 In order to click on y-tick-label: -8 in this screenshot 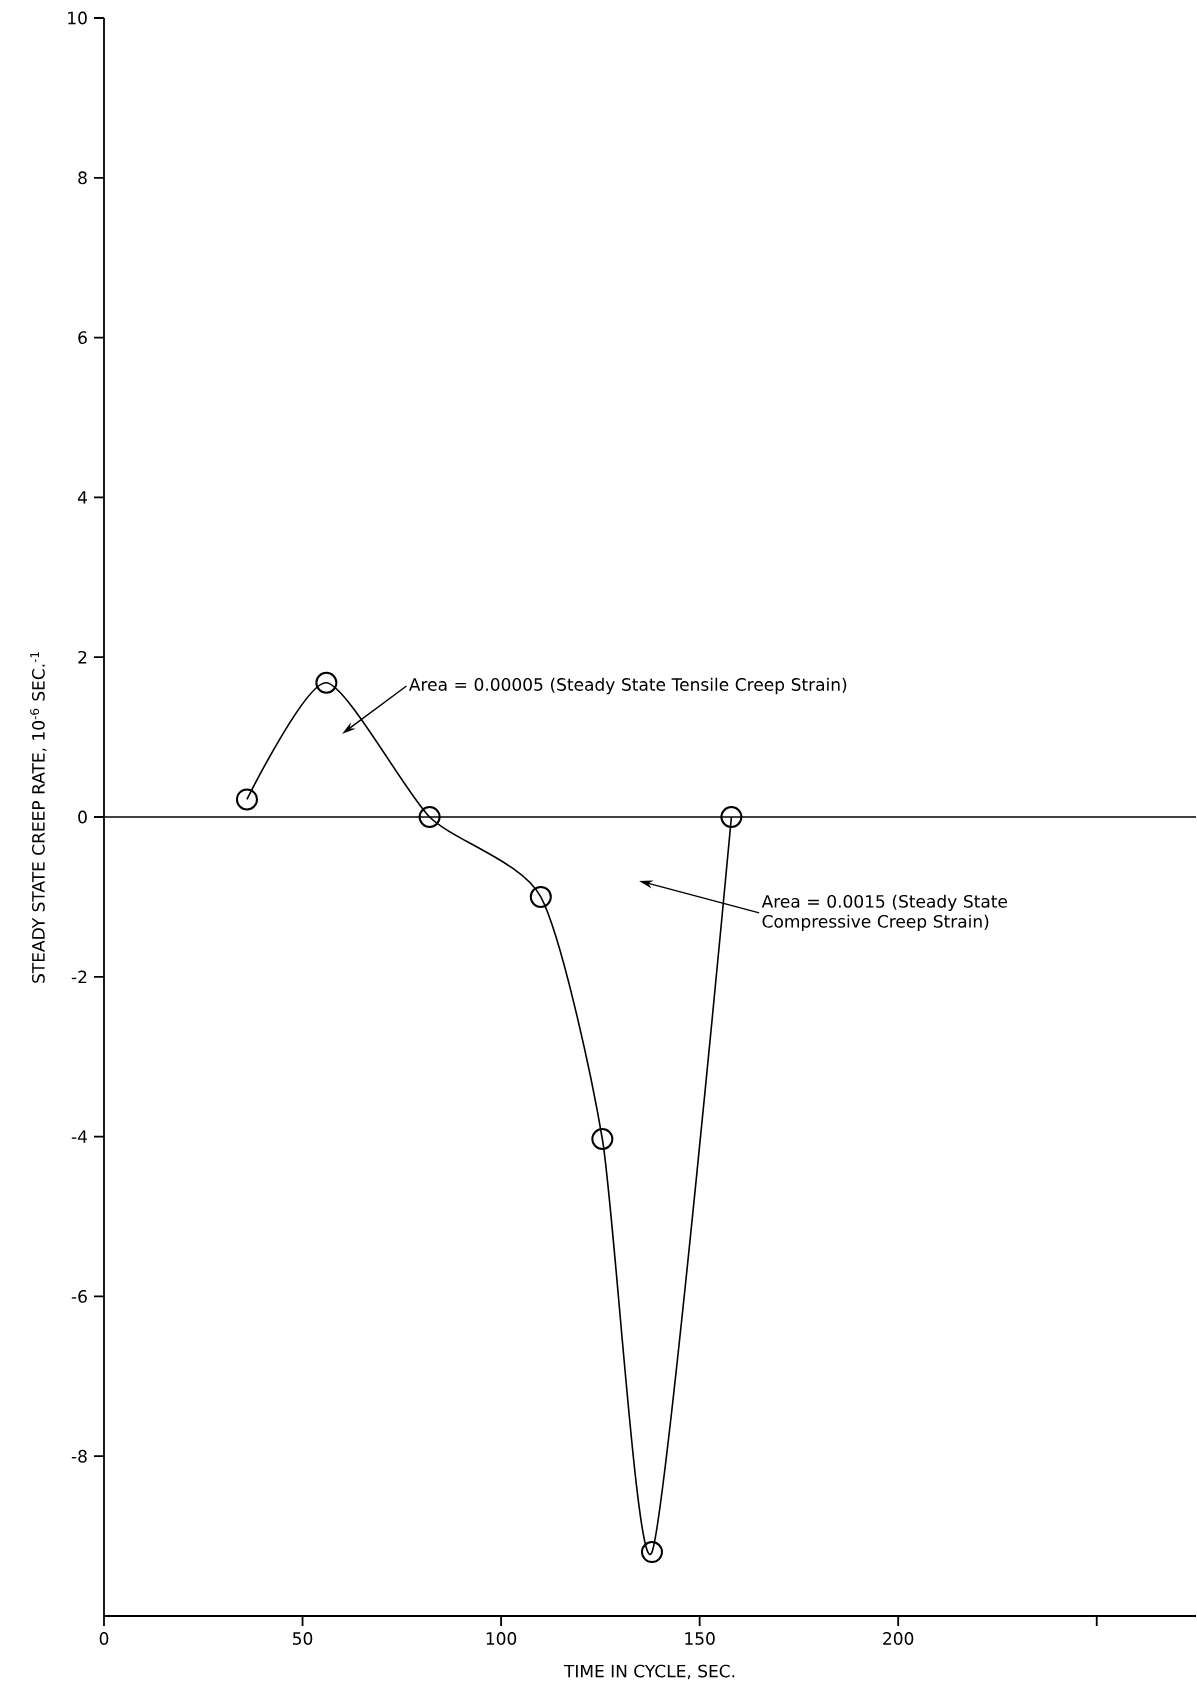, I will do `click(79, 1456)`.